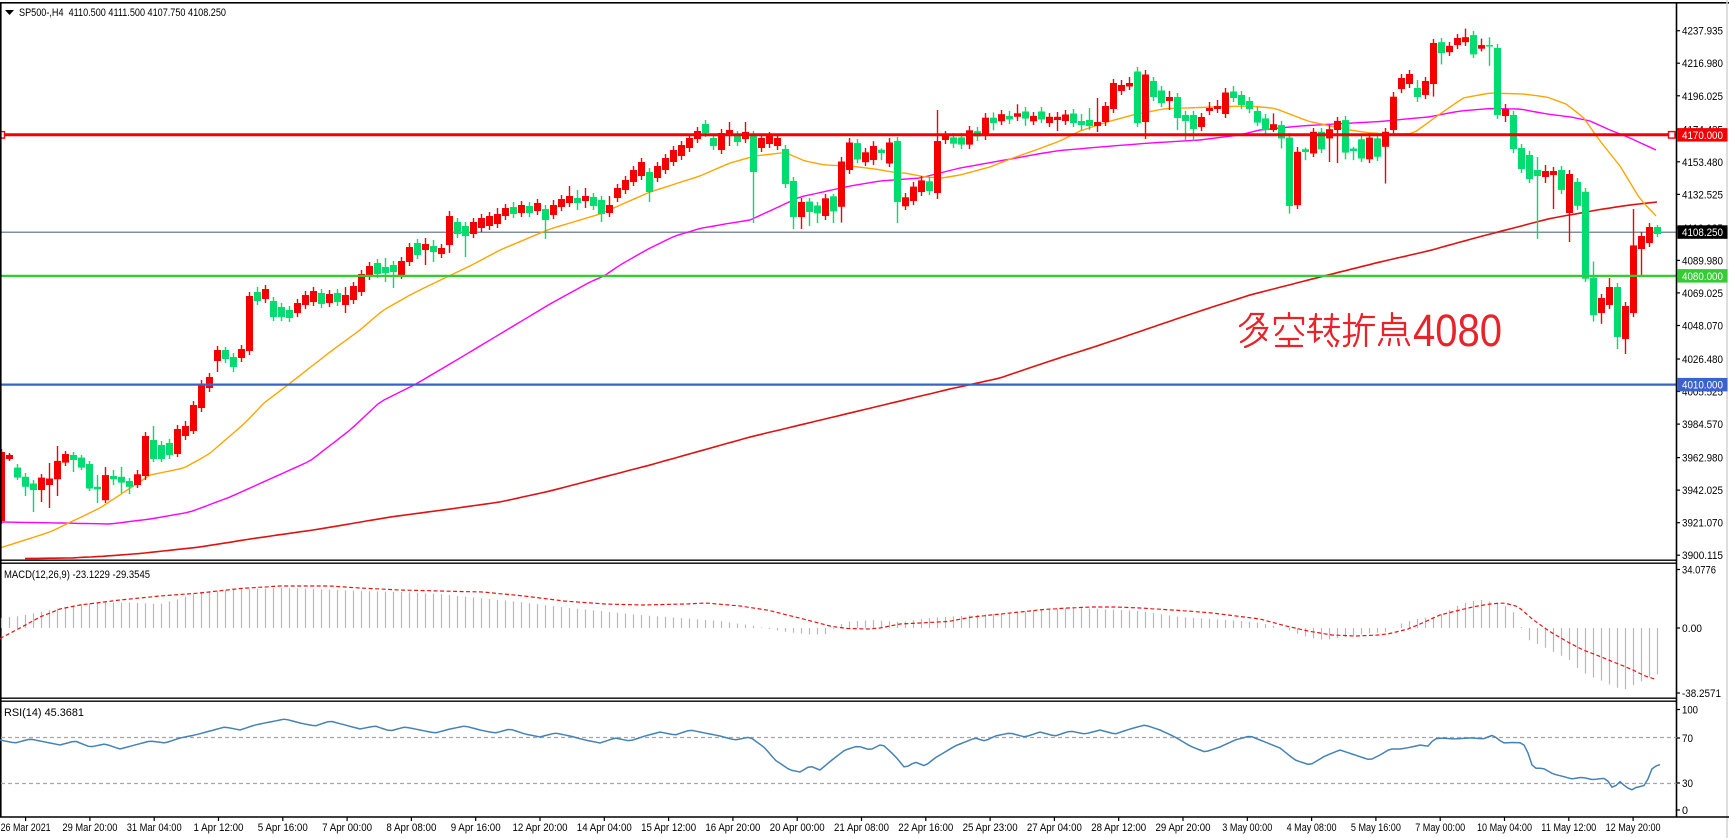 The image size is (1729, 838). What do you see at coordinates (1247, 828) in the screenshot?
I see `svg-text: 3 May 00:00` at bounding box center [1247, 828].